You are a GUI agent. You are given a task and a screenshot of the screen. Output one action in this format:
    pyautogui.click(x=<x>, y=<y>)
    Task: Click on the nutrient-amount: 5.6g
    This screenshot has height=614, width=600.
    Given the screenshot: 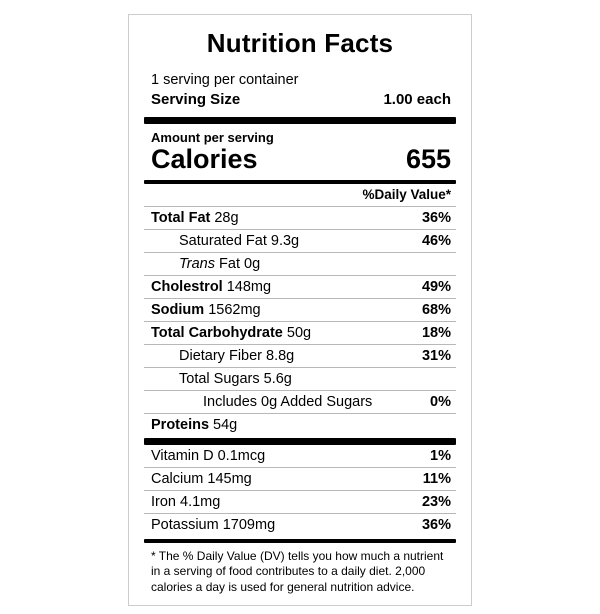 What is the action you would take?
    pyautogui.click(x=275, y=378)
    